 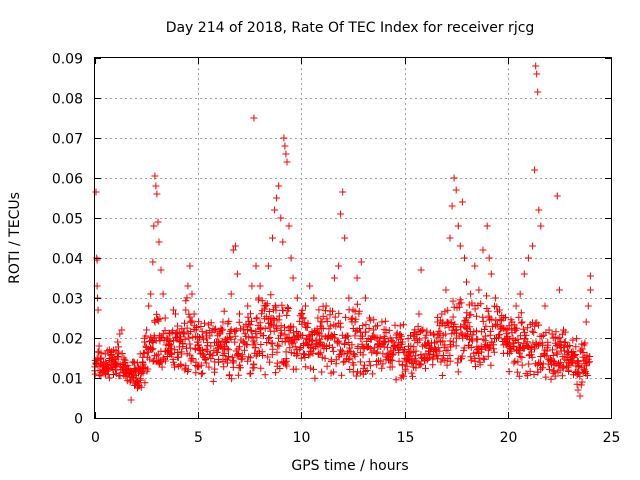 I want to click on x-tick-label: 5, so click(x=198, y=438).